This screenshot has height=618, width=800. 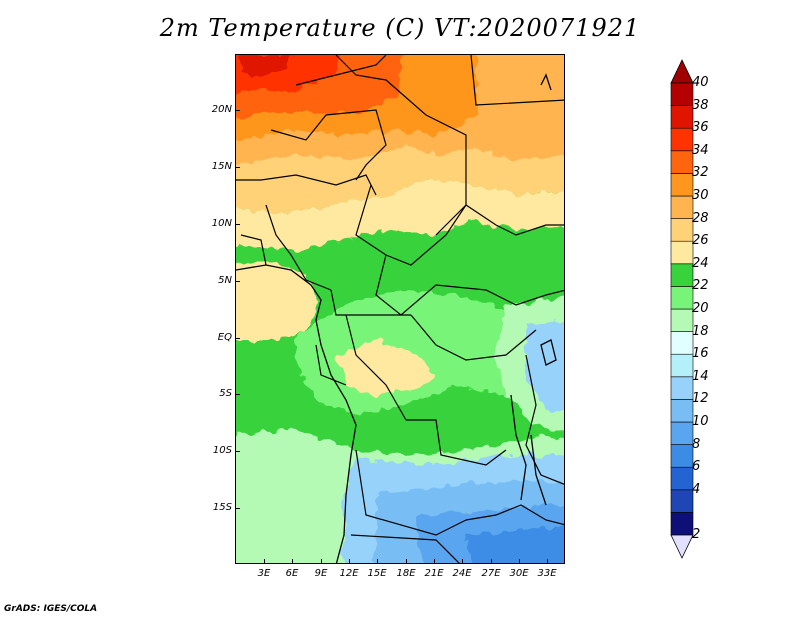 What do you see at coordinates (700, 150) in the screenshot?
I see `colorbar-label: 34` at bounding box center [700, 150].